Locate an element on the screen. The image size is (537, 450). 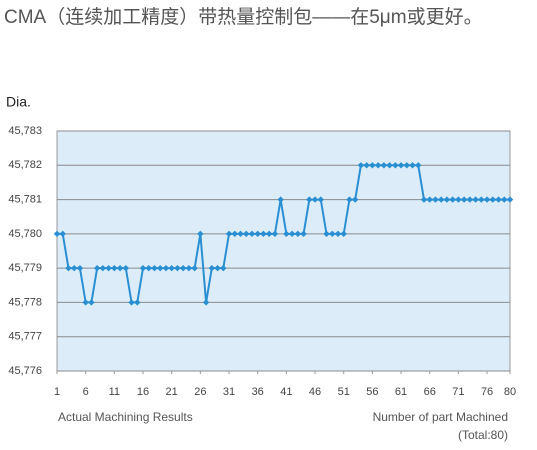
y-tick-label: 45,783 is located at coordinates (25, 131).